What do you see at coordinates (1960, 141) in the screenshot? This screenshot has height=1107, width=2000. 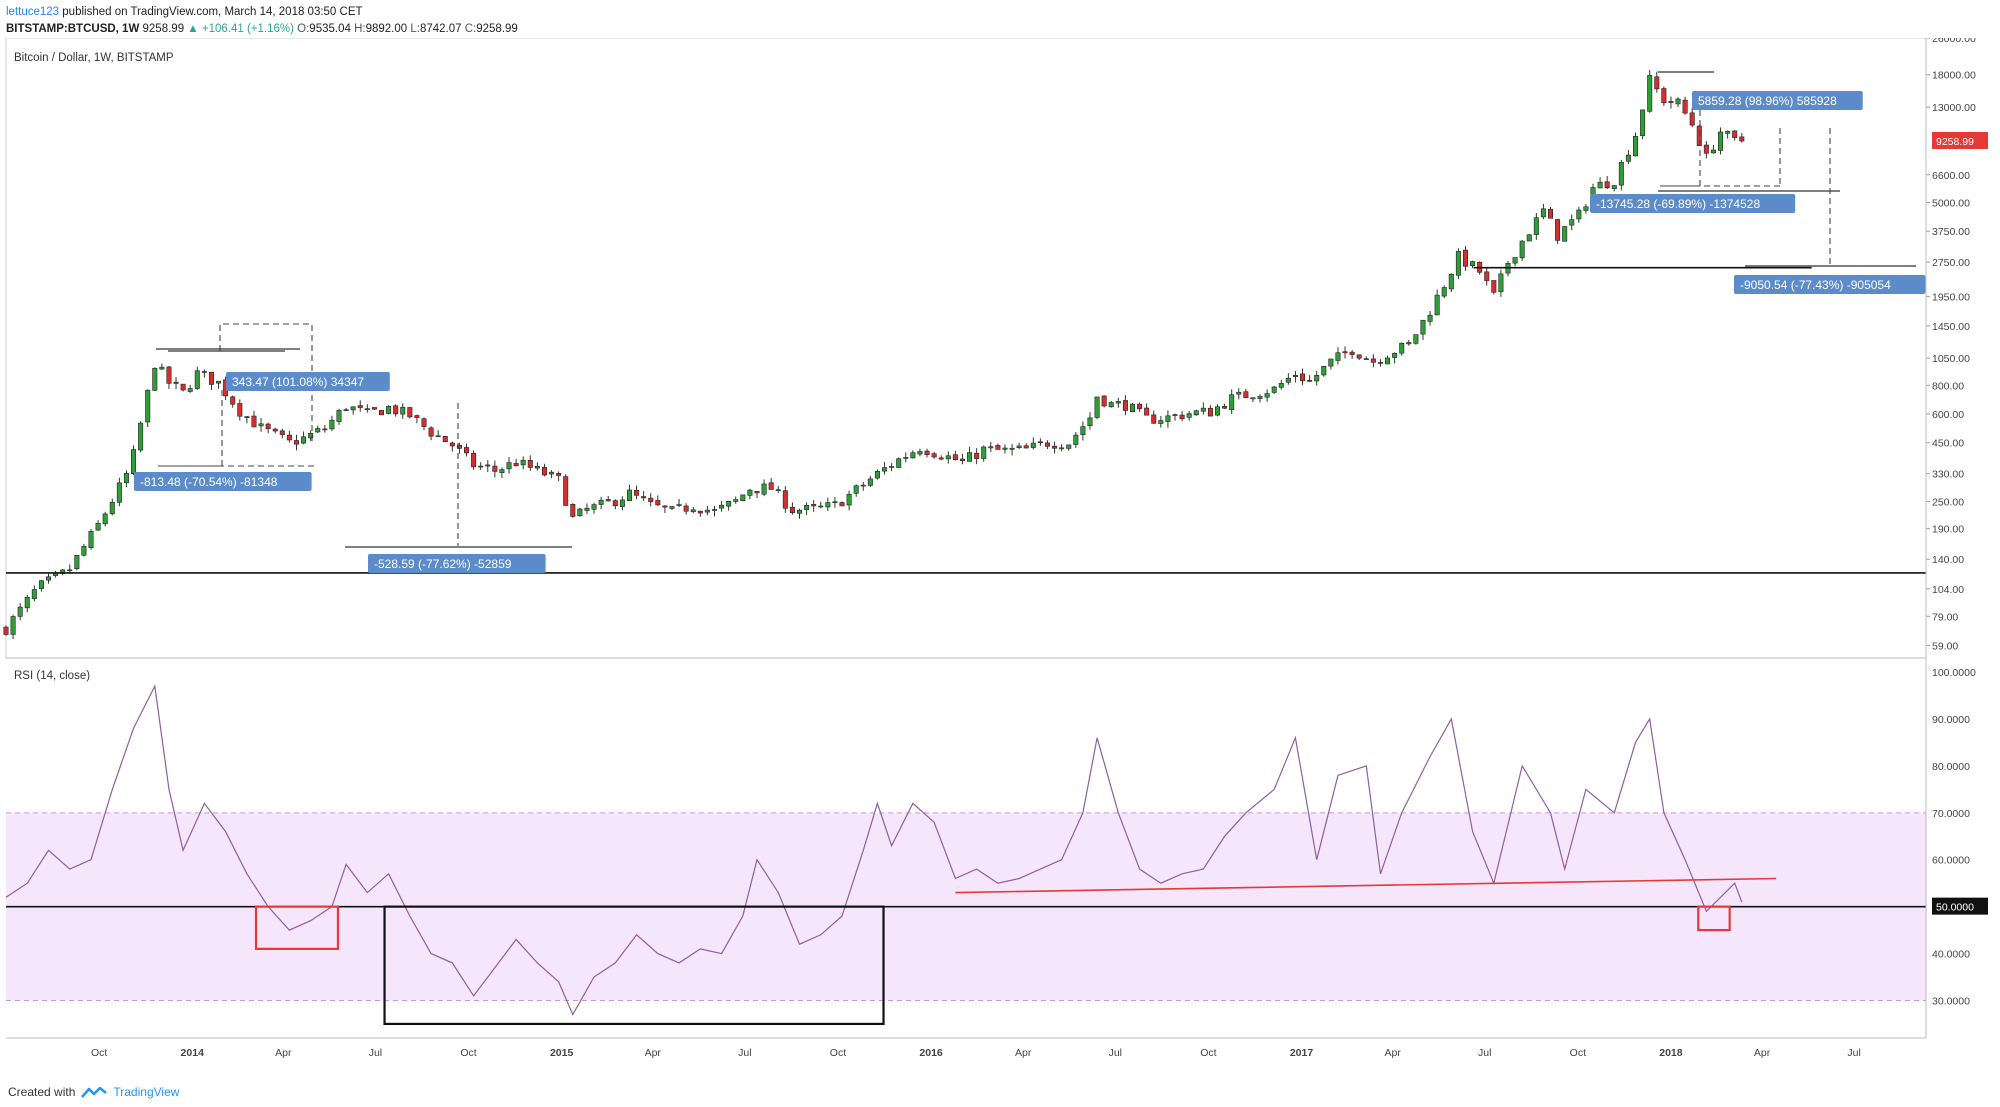 I see `last-price-tag` at bounding box center [1960, 141].